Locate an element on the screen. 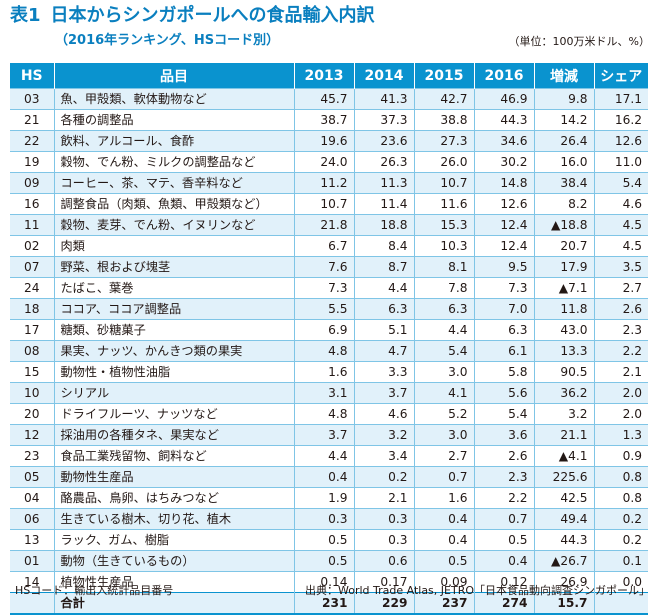 The image size is (660, 615). cell-item: 採油用の各種タネ、果実など is located at coordinates (173, 435).